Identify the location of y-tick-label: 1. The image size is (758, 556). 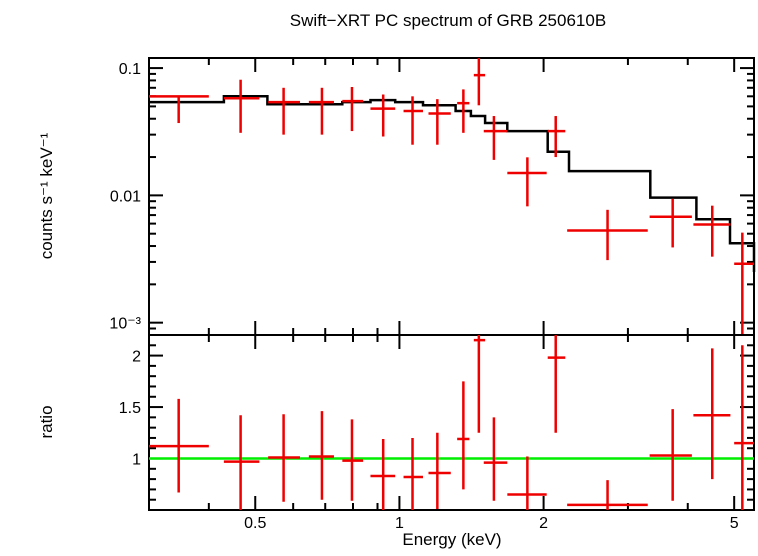
(136, 460).